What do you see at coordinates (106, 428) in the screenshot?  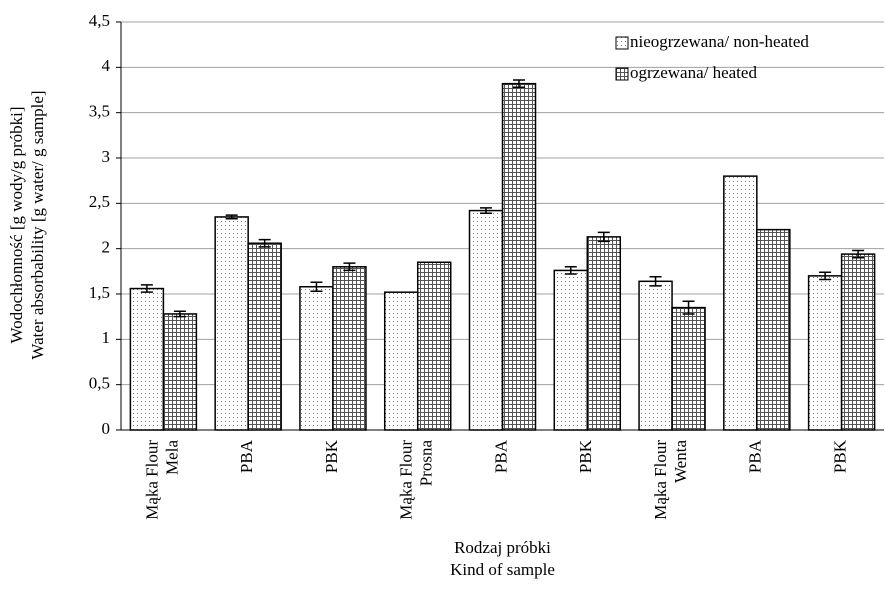 I see `y-tick-label: 0` at bounding box center [106, 428].